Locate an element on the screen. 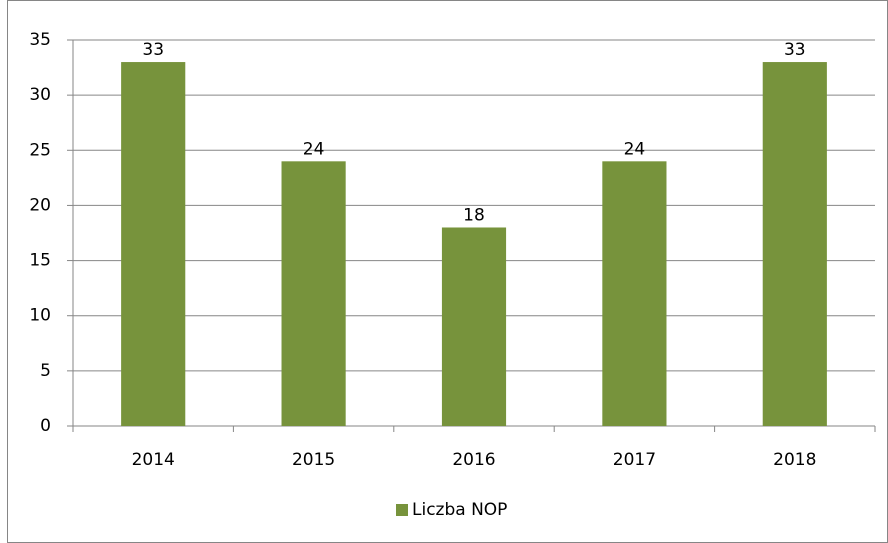  legend-swatch is located at coordinates (402, 510).